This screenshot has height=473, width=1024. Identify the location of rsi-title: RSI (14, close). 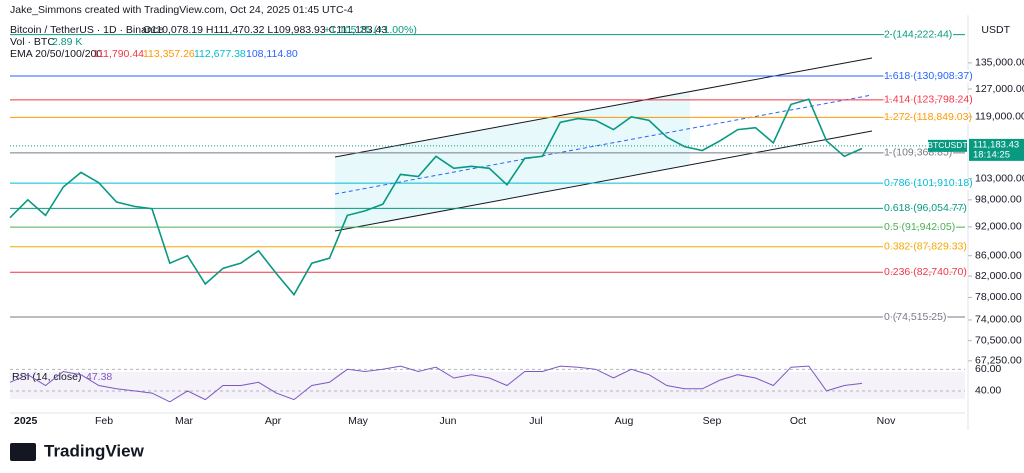
(46, 377).